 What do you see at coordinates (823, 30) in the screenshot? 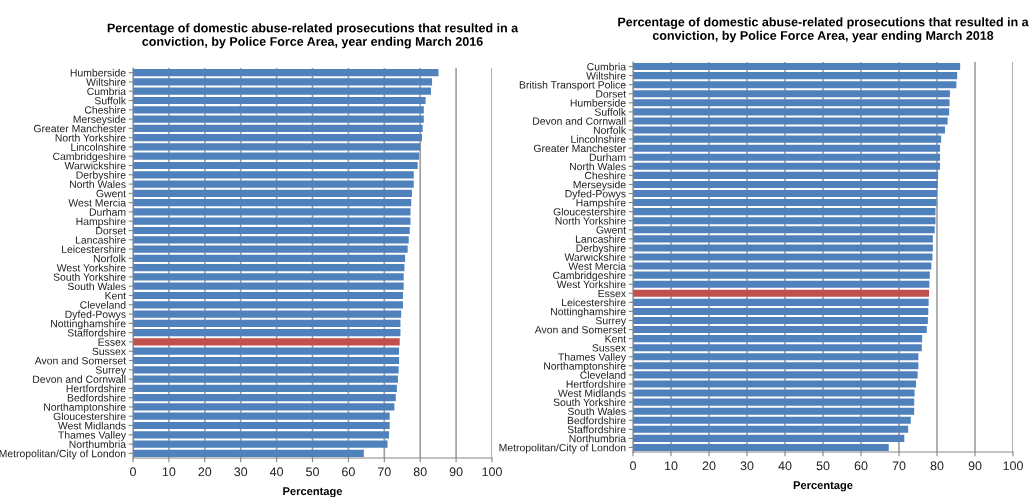
I see `chart-title: Percentage of domestic abuse-related prosecutions that resulted in a conviction, by Police Force Area, year ending March 2018` at bounding box center [823, 30].